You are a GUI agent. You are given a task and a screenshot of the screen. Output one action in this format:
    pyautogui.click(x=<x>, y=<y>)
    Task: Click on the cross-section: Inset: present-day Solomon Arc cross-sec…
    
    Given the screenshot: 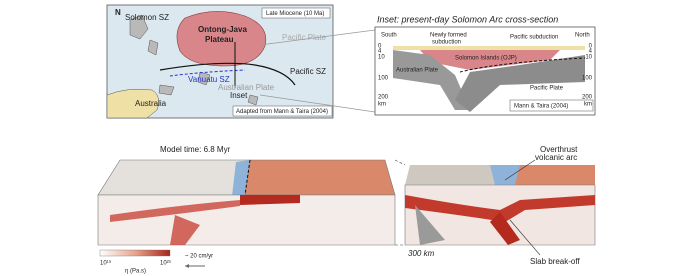 What is the action you would take?
    pyautogui.click(x=485, y=65)
    